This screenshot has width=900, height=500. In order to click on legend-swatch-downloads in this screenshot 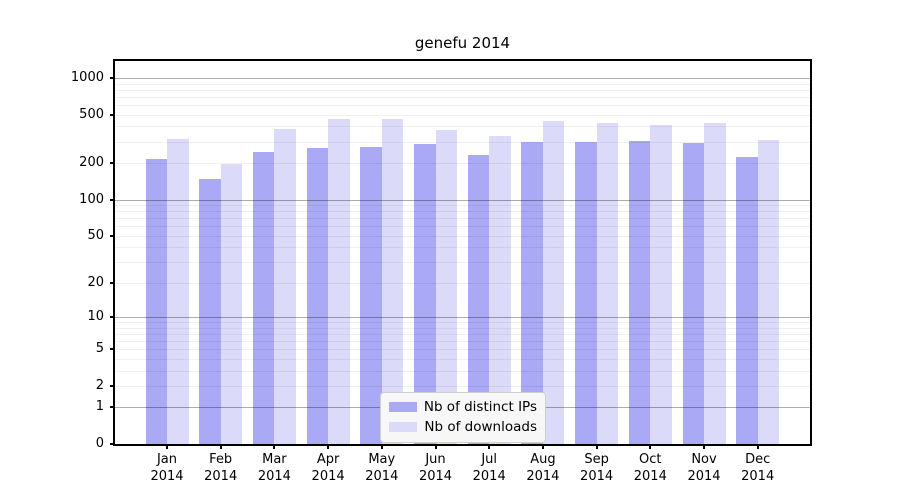, I will do `click(403, 427)`.